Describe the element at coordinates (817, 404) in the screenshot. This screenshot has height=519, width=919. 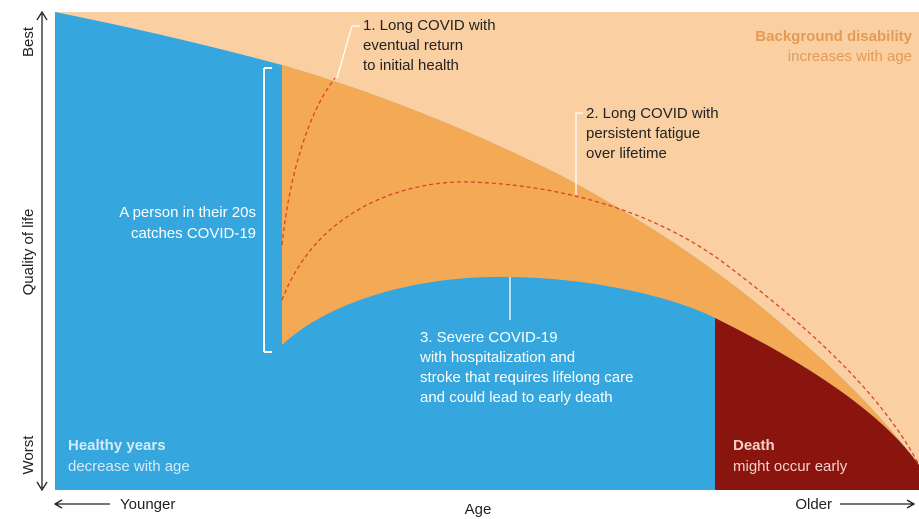
I see `death-region` at that location.